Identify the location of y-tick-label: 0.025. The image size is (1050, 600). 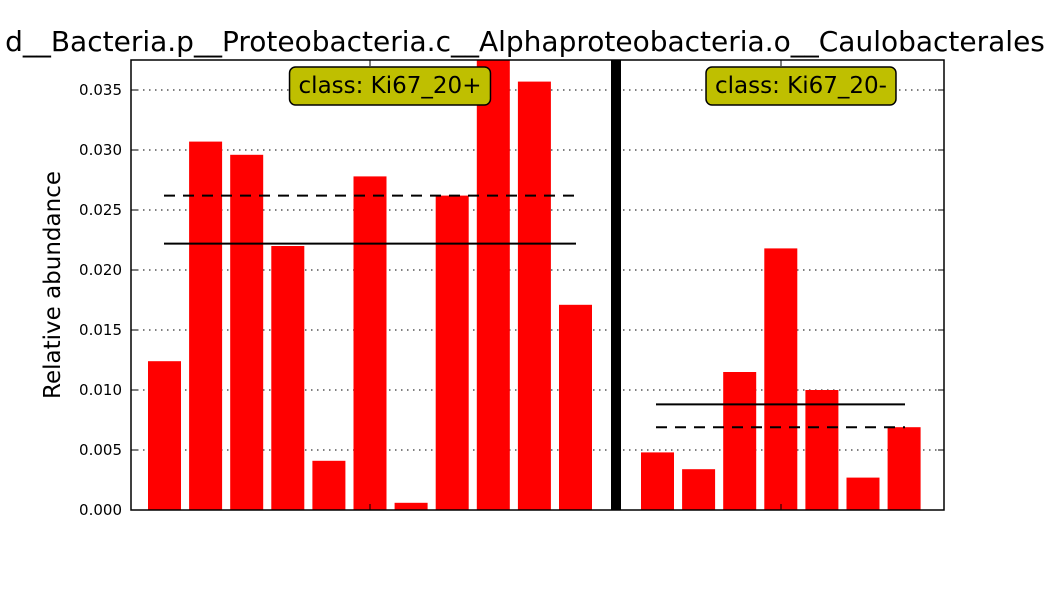
(100, 210).